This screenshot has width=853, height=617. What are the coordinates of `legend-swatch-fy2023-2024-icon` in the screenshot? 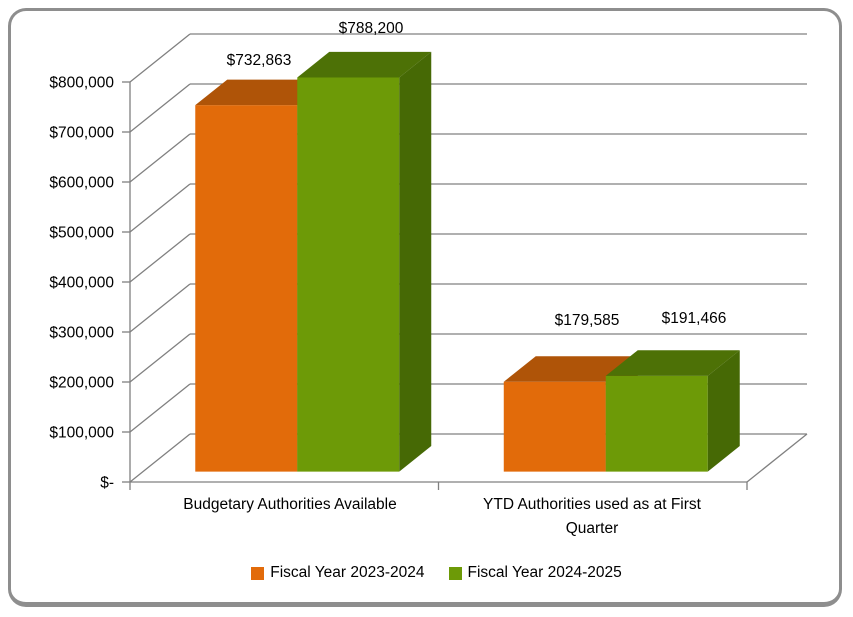 It's located at (258, 573).